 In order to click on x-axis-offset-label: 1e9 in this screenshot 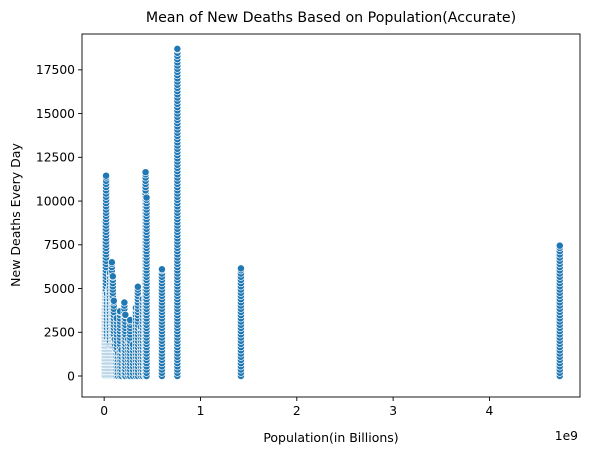, I will do `click(566, 436)`.